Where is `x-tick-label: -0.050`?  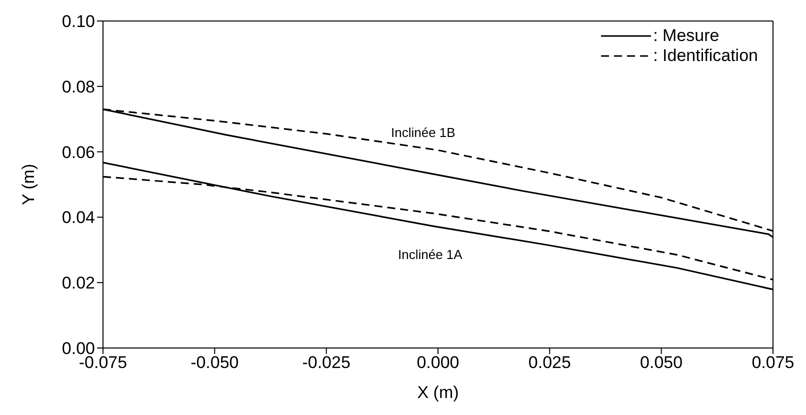 x-tick-label: -0.050 is located at coordinates (214, 362).